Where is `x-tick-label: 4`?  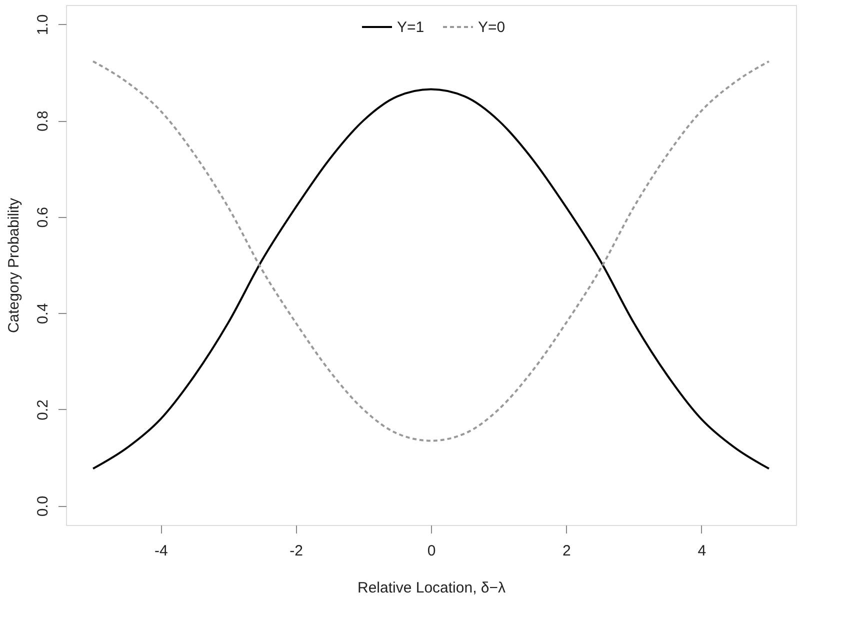
x-tick-label: 4 is located at coordinates (702, 551).